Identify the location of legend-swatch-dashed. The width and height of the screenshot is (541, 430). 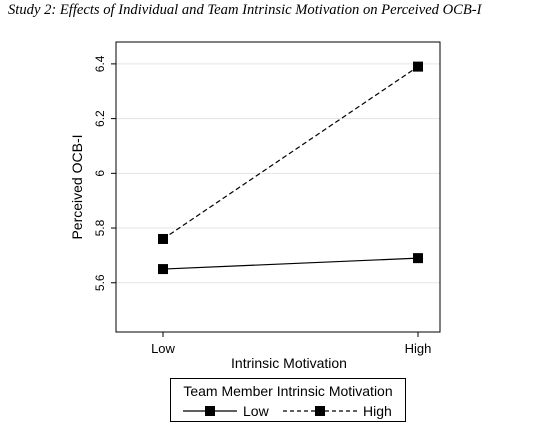
(320, 411).